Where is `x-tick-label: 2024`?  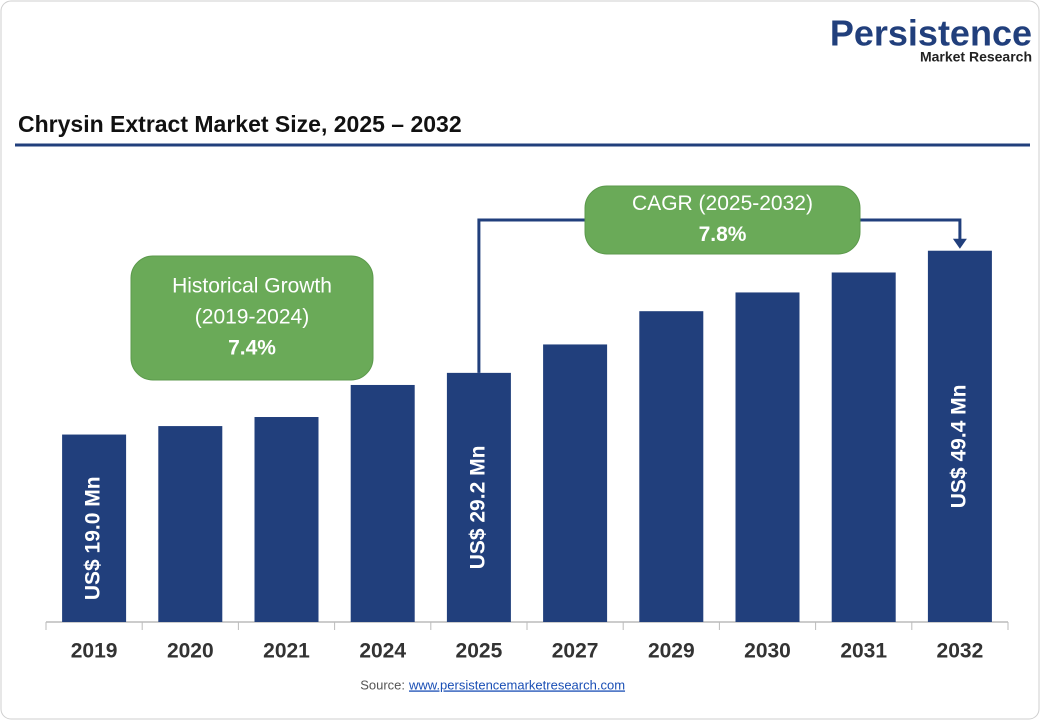 x-tick-label: 2024 is located at coordinates (382, 651).